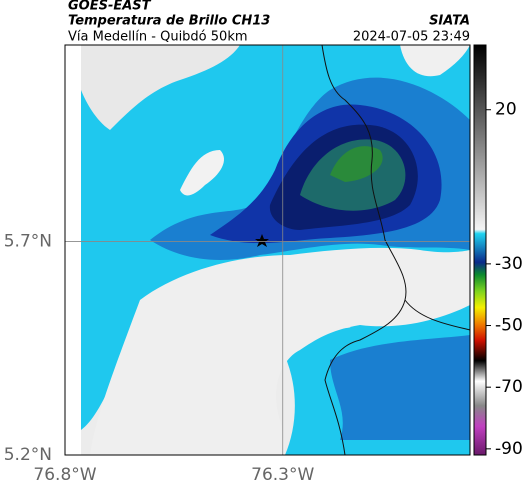  What do you see at coordinates (110, 7) in the screenshot?
I see `title: GOES-EAST` at bounding box center [110, 7].